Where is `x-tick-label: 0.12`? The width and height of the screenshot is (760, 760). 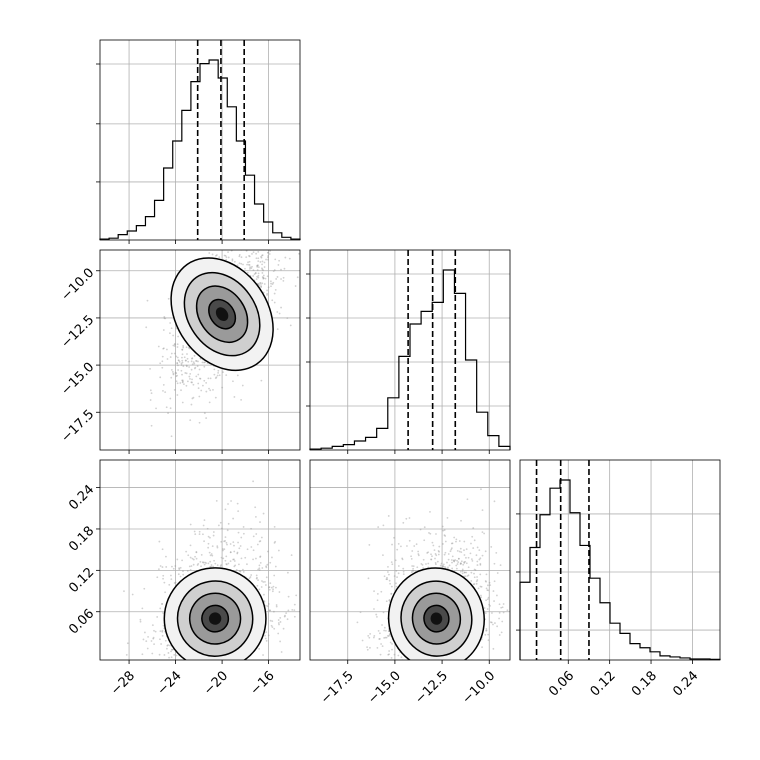
x-tick-label: 0.12 is located at coordinates (603, 683).